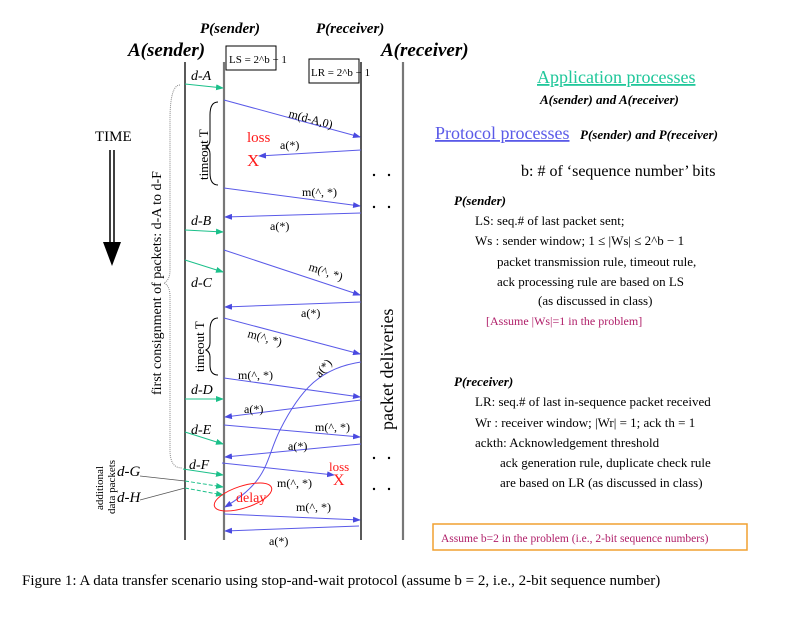 The height and width of the screenshot is (620, 806). What do you see at coordinates (313, 507) in the screenshot?
I see `message-label-8: m(^, *)` at bounding box center [313, 507].